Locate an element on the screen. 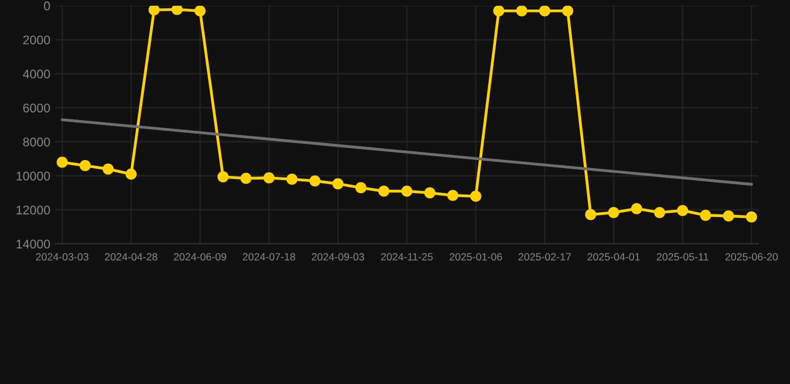  x-tick-label: 2024-06-09 is located at coordinates (200, 257).